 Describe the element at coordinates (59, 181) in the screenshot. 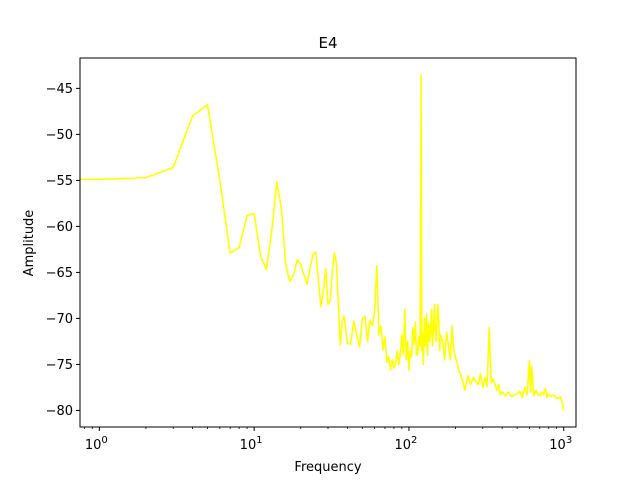

I see `y-tick-label: −55` at that location.